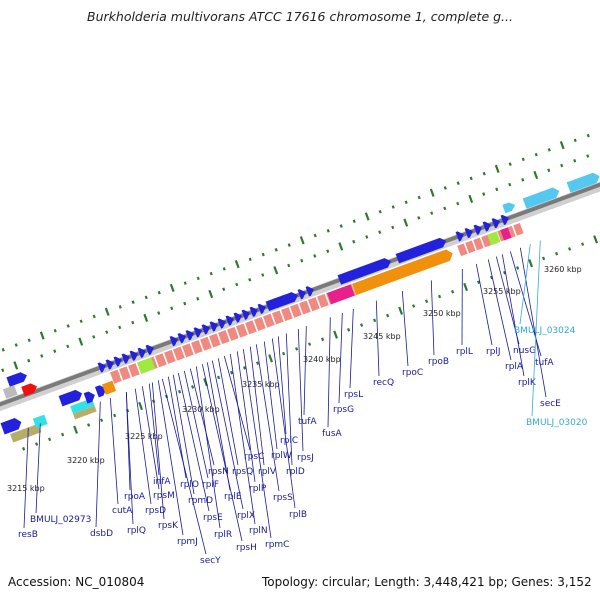 The height and width of the screenshot is (600, 600). What do you see at coordinates (557, 423) in the screenshot?
I see `gene-label: BMULJ_03020` at bounding box center [557, 423].